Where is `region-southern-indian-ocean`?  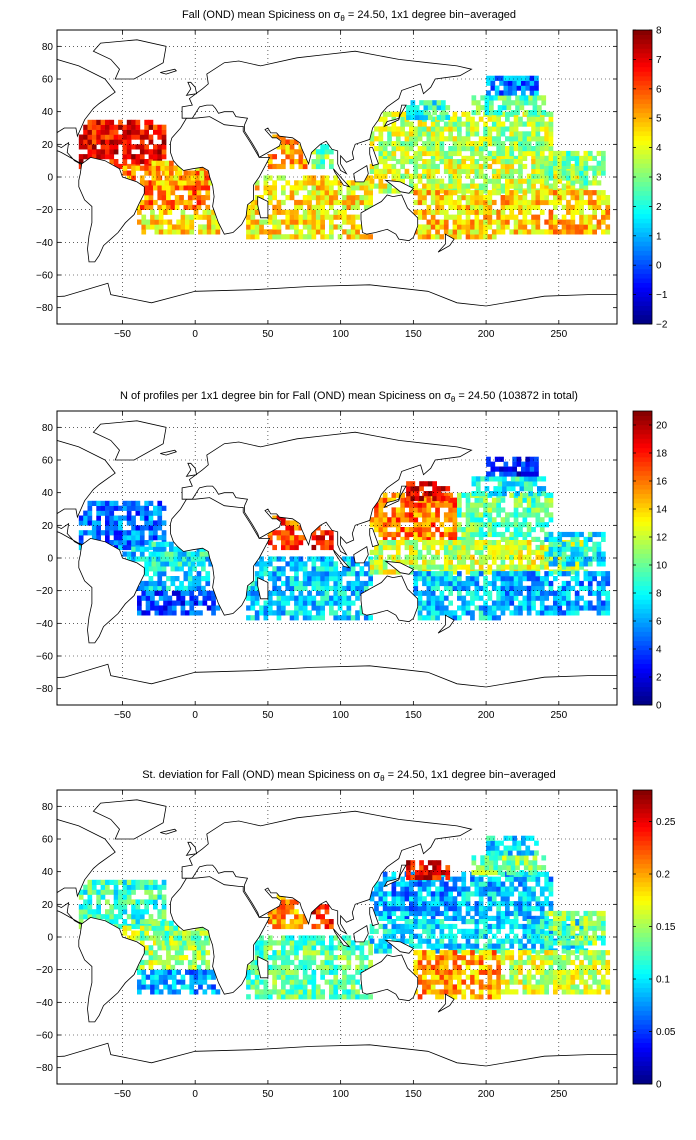
region-southern-indian-ocean is located at coordinates (309, 967).